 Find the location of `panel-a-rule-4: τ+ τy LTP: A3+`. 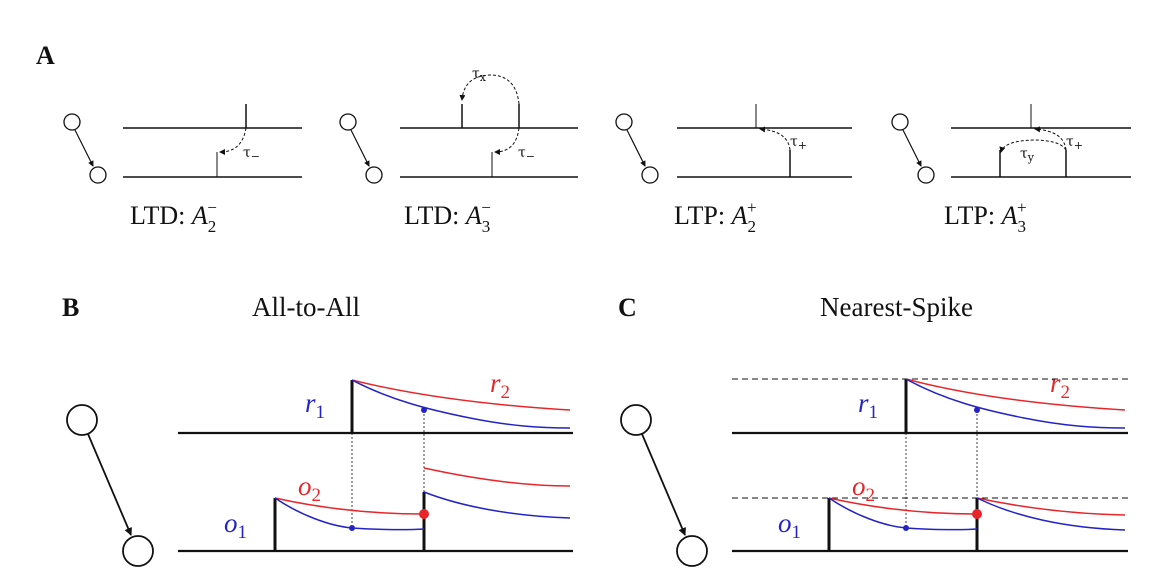

panel-a-rule-4: τ+ τy LTP: A3+ is located at coordinates (1011, 170).